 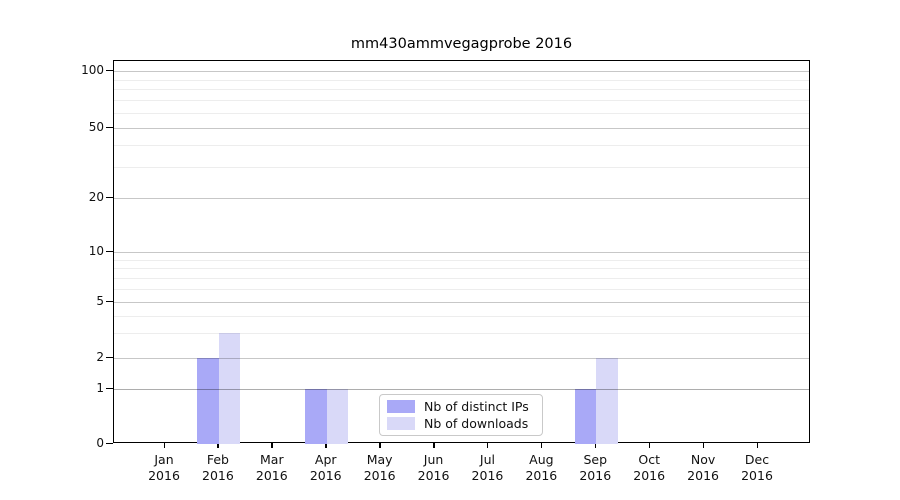 I want to click on legend-item-downloads: Nb of downloads, so click(x=461, y=423).